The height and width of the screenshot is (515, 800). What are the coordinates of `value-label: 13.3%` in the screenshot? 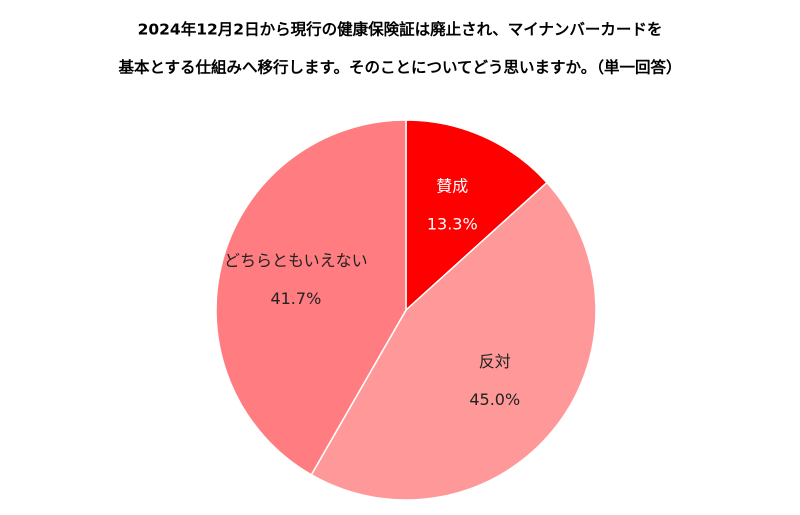 It's located at (452, 223).